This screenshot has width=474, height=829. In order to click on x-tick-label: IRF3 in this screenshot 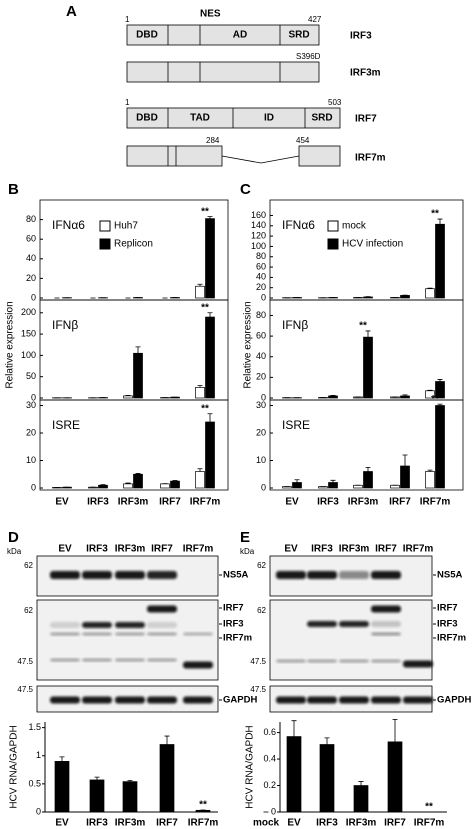, I will do `click(328, 502)`.